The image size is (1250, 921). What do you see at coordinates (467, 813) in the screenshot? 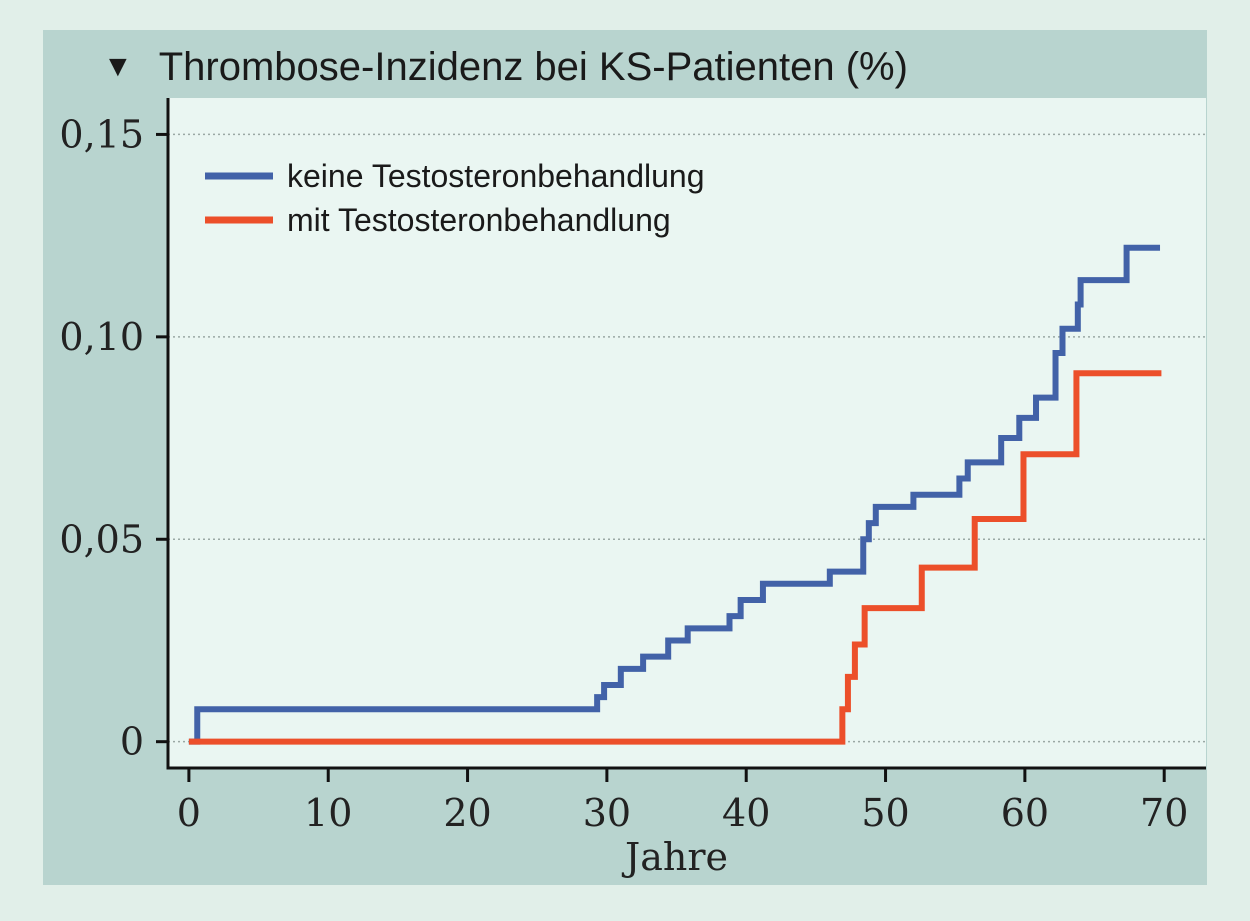
I see `x-tick-label-2: 20` at bounding box center [467, 813].